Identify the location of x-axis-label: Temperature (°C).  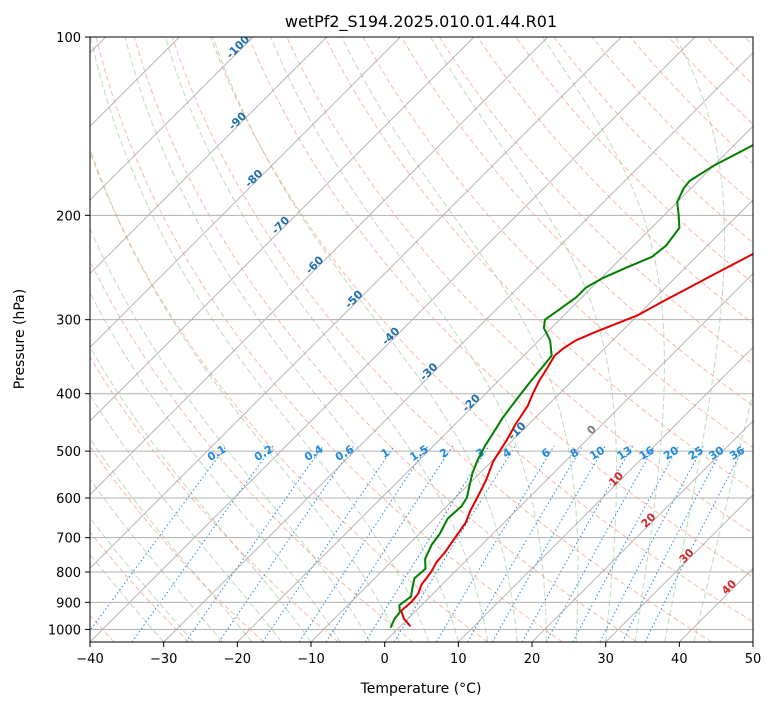
(421, 689).